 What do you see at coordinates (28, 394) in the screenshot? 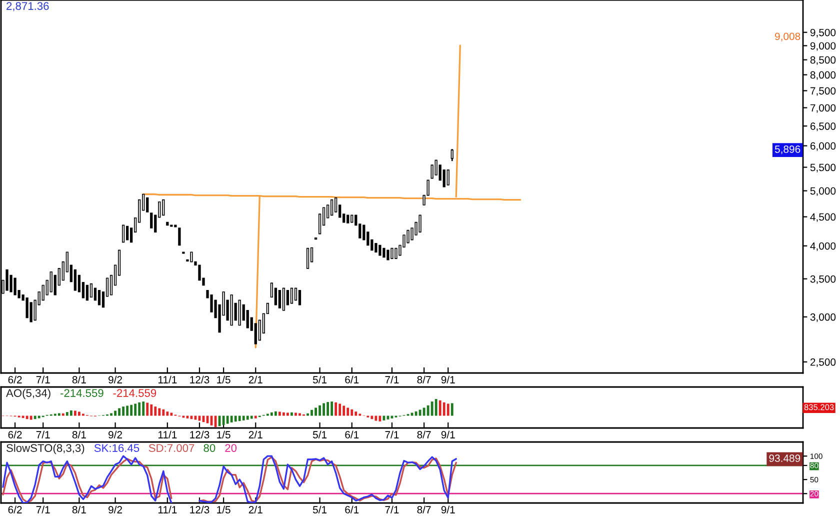
I see `chart-title: AO(5,34)` at bounding box center [28, 394].